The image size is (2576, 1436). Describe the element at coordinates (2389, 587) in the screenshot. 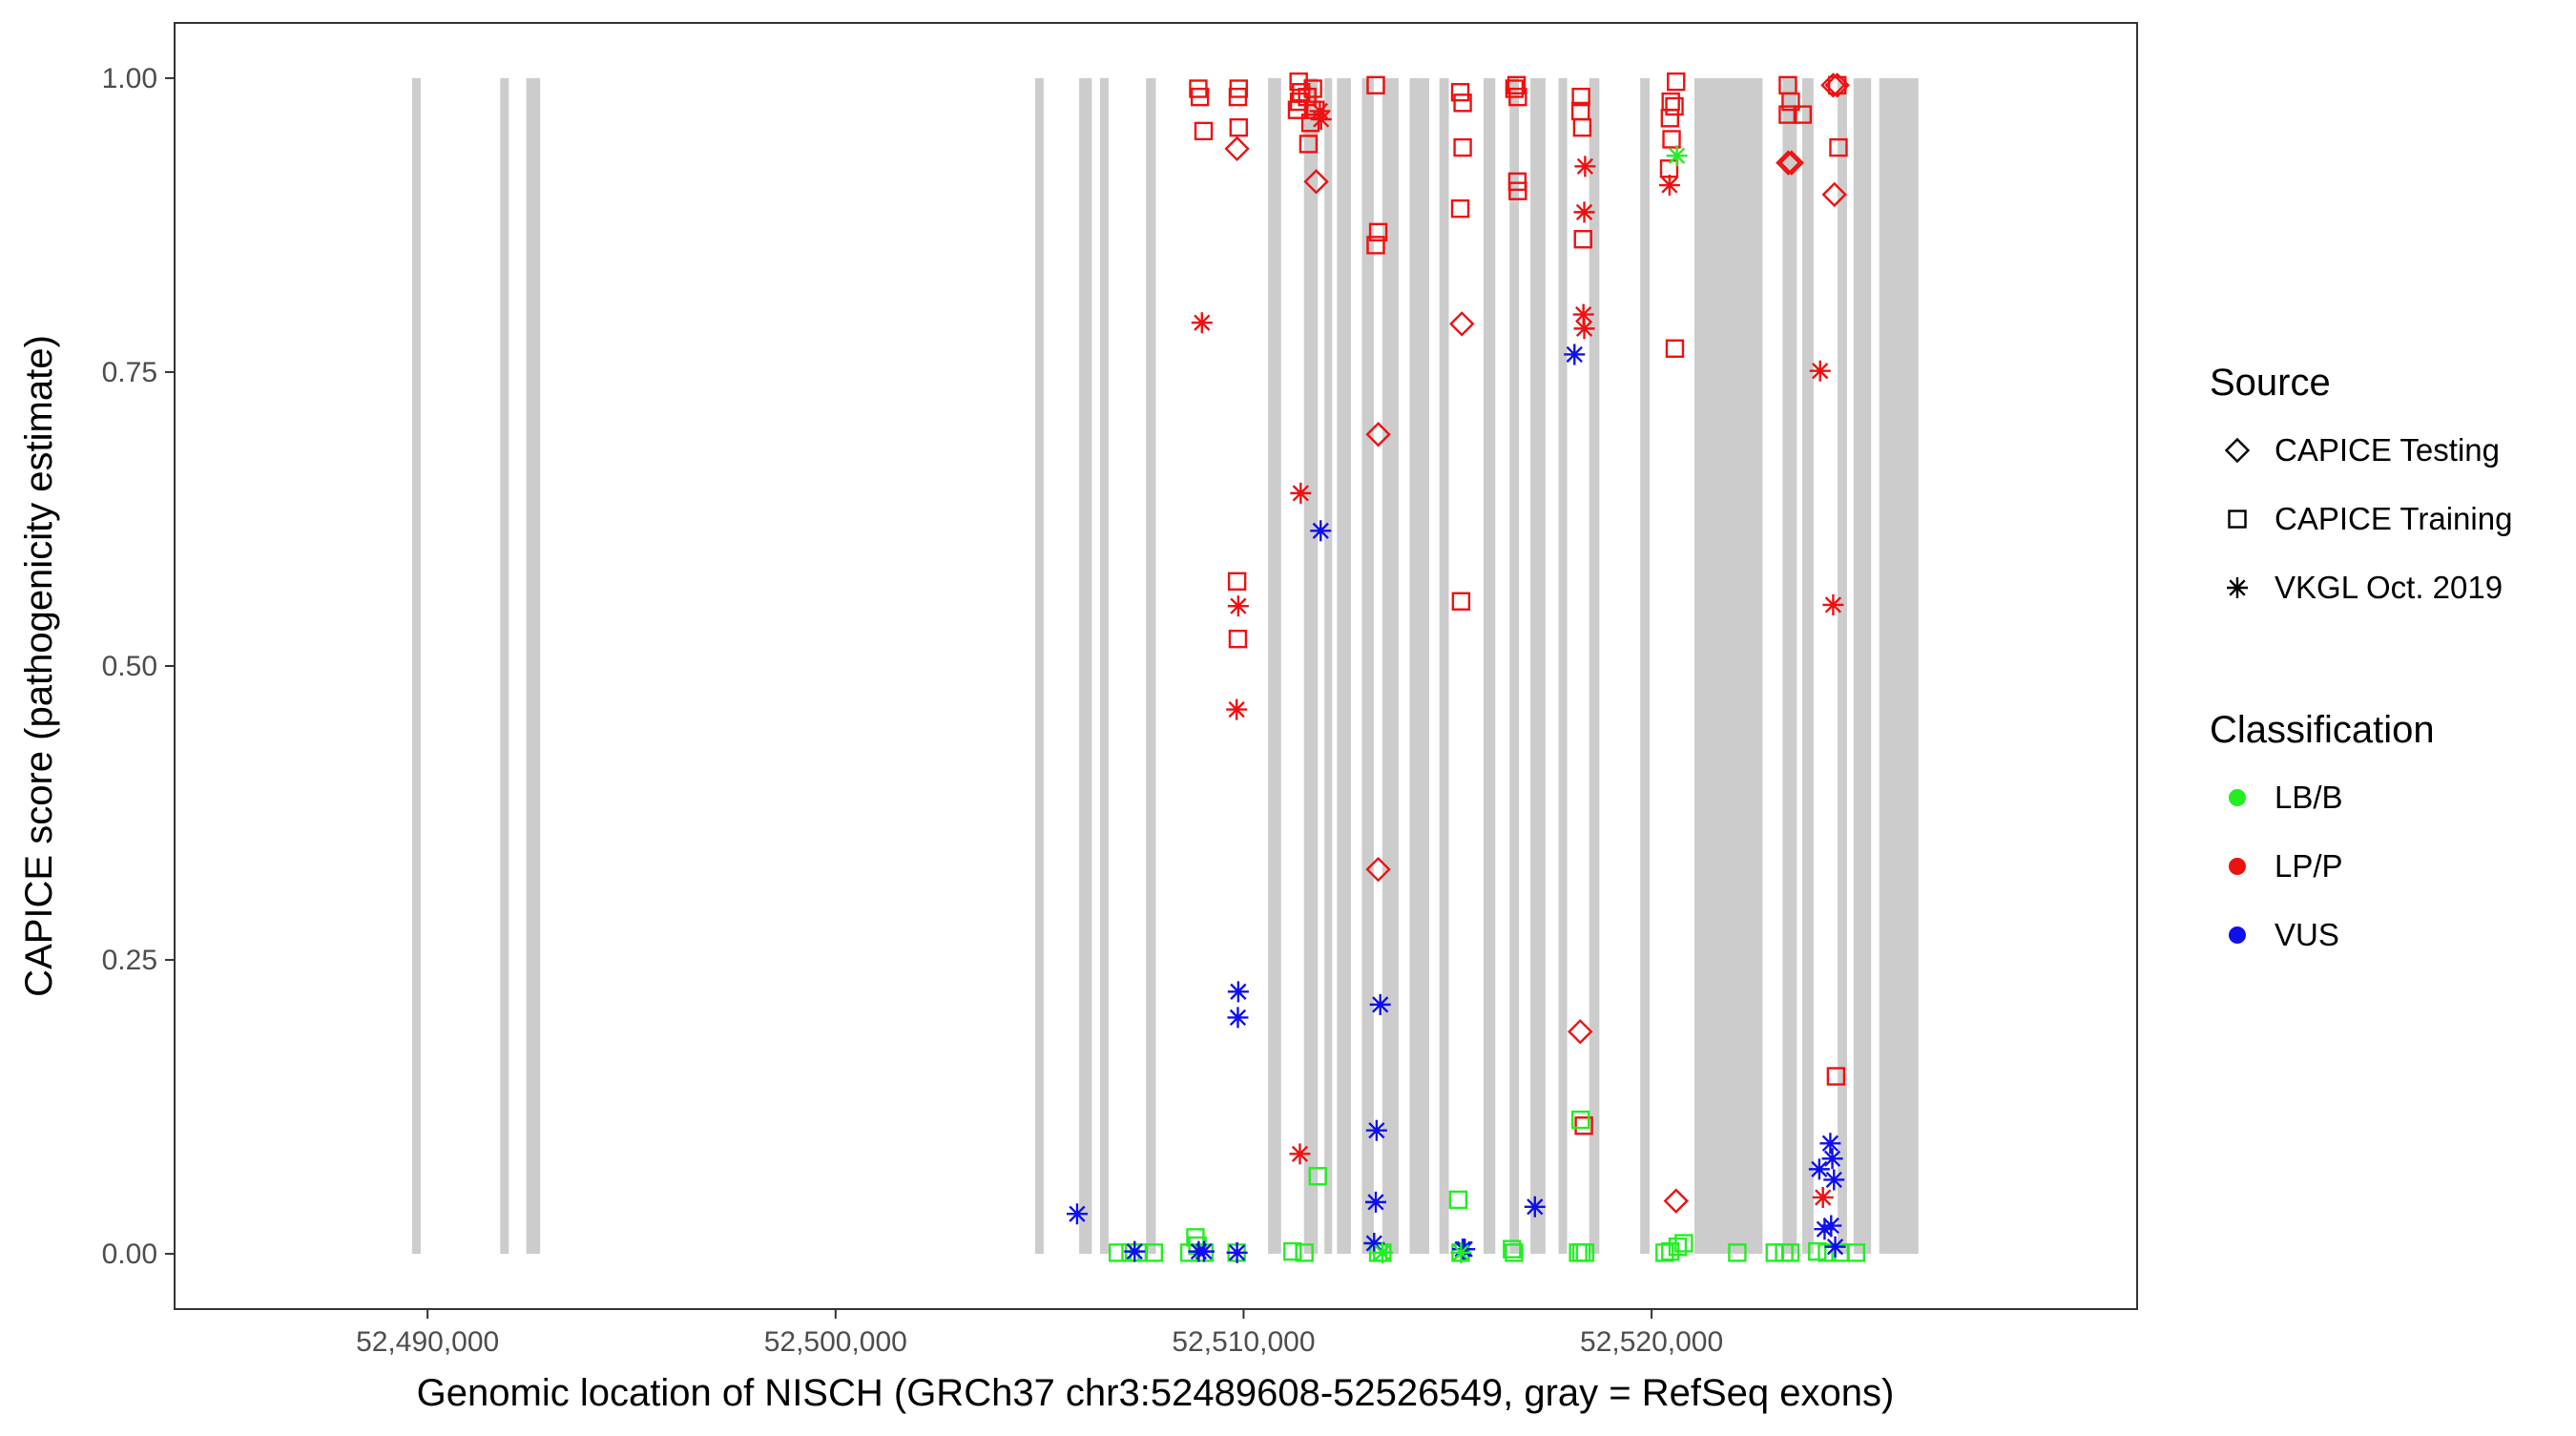

I see `legend-source-label: VKGL Oct. 2019` at that location.